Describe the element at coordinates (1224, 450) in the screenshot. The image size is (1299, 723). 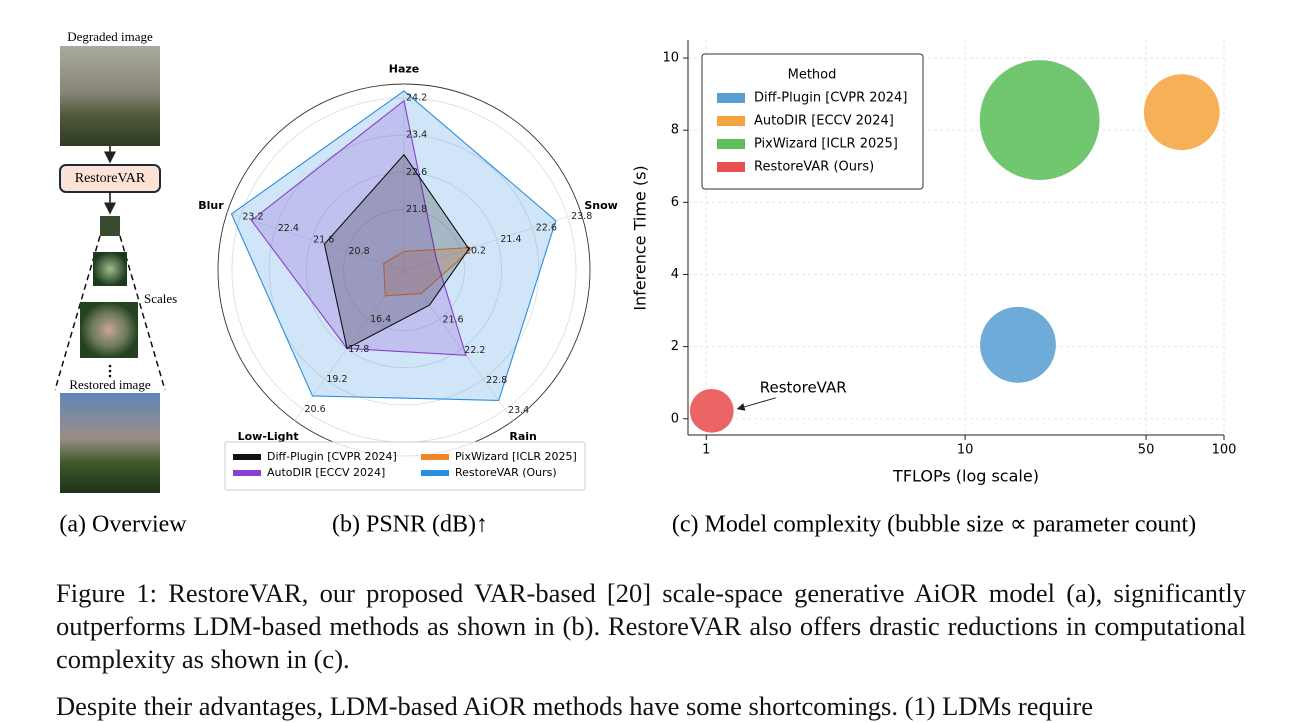
I see `x-tick-label: 100` at that location.